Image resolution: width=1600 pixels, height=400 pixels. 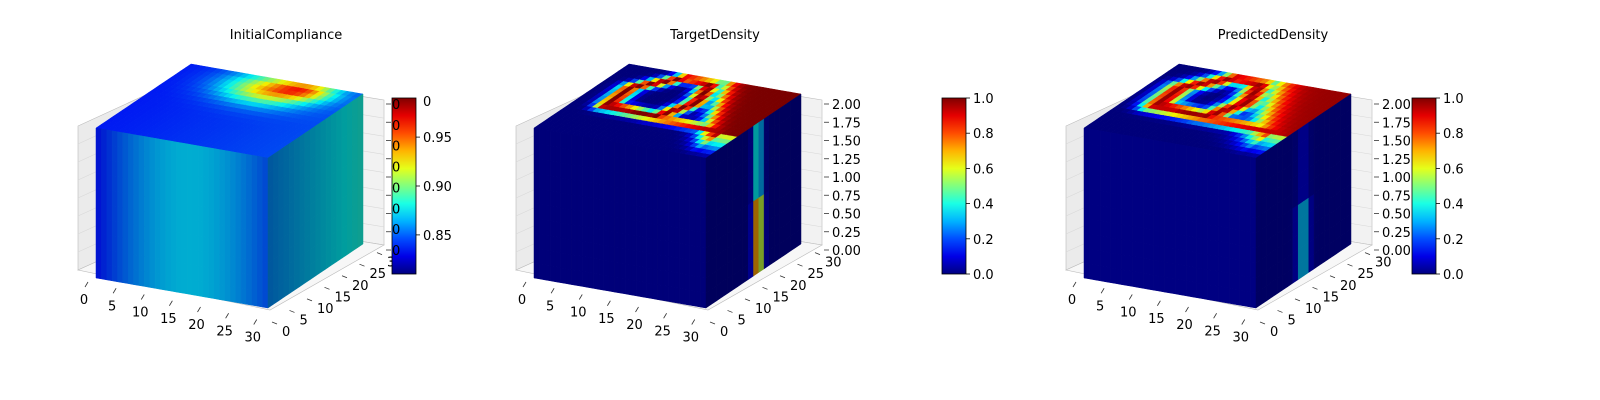 What do you see at coordinates (1453, 134) in the screenshot?
I see `colorbar-tick-label: 0.8` at bounding box center [1453, 134].